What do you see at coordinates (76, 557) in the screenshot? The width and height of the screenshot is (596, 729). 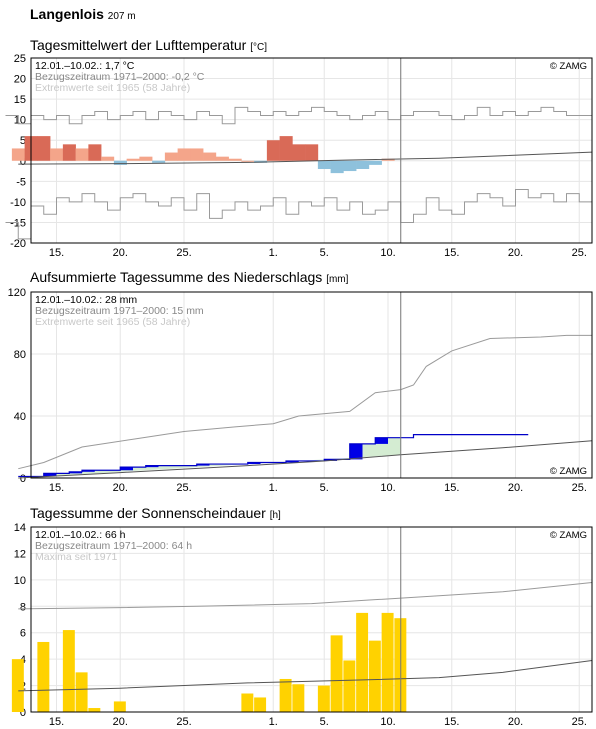 I see `info-extremes: Maxima seit 1971` at bounding box center [76, 557].